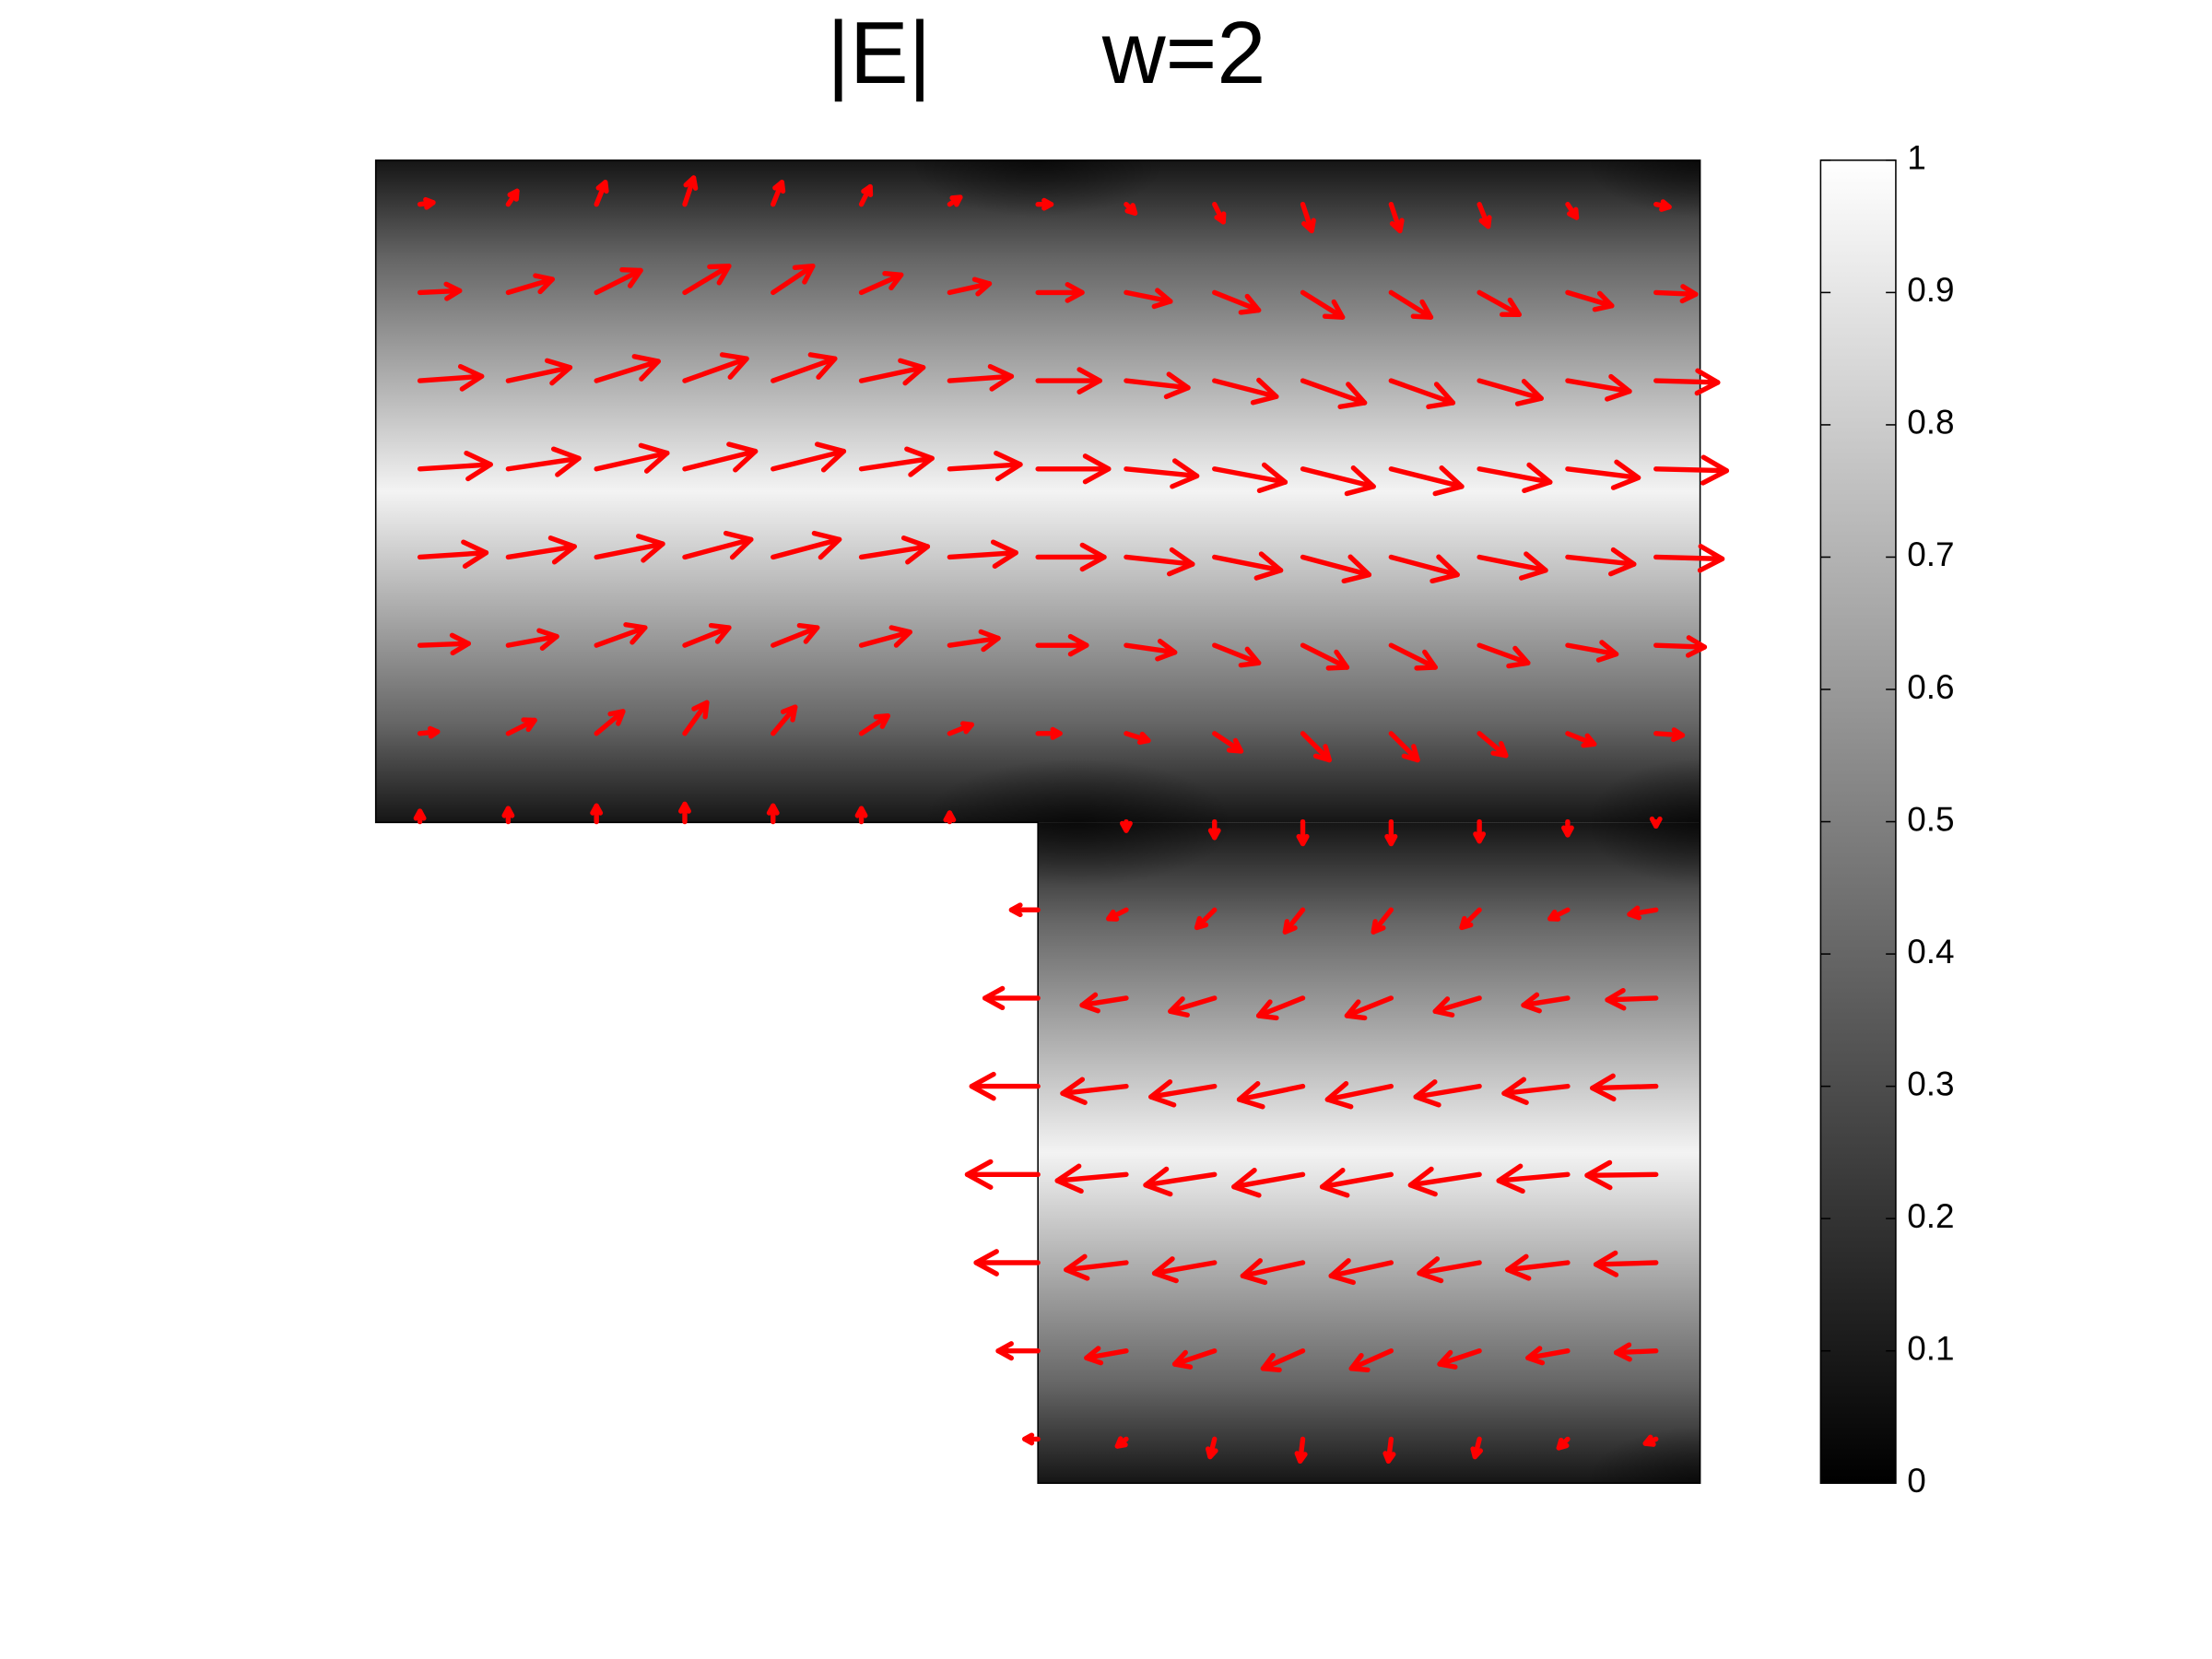 Image resolution: width=2212 pixels, height=1659 pixels. Describe the element at coordinates (1858, 821) in the screenshot. I see `colorbar` at that location.